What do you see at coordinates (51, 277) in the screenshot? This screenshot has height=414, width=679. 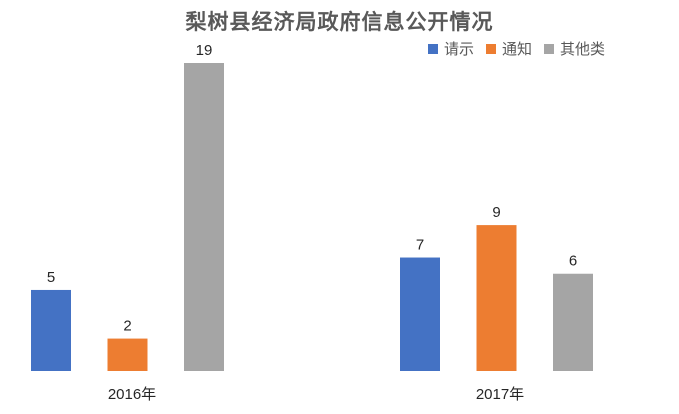 I see `data-label-qingshi-cat-2016: 5` at bounding box center [51, 277].